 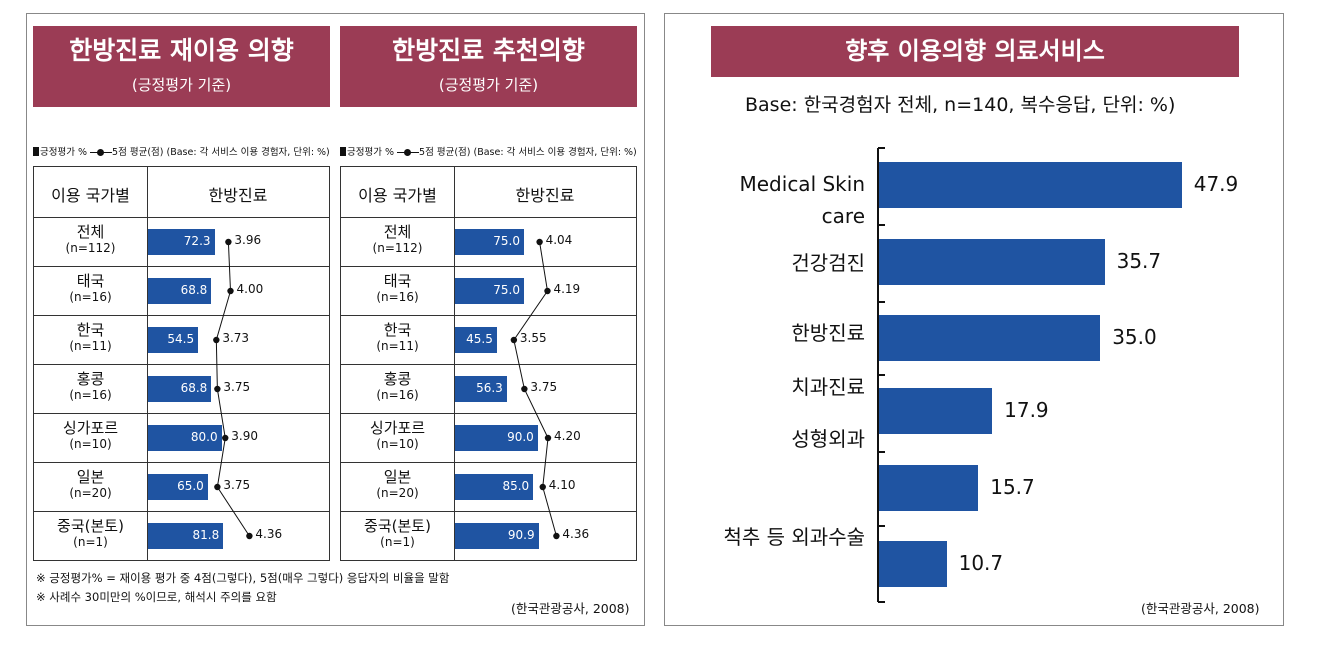 I want to click on future-services-banner: 향후 이용의향 의료서비스, so click(x=975, y=51).